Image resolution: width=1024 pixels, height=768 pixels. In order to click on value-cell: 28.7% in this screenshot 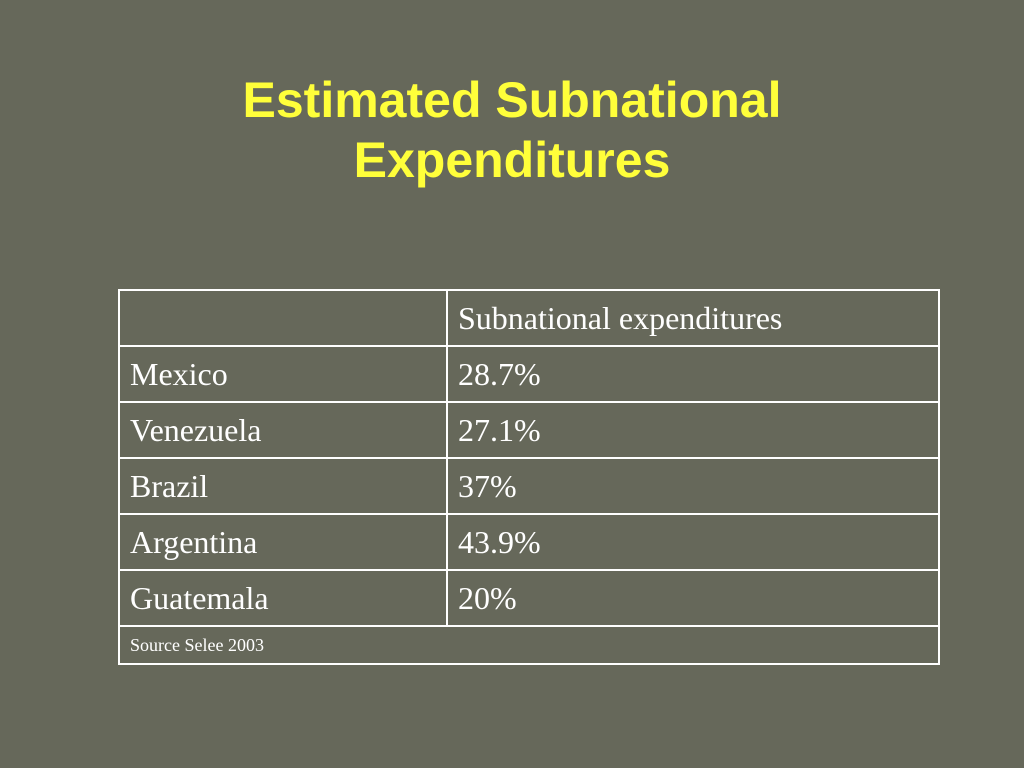, I will do `click(693, 374)`.